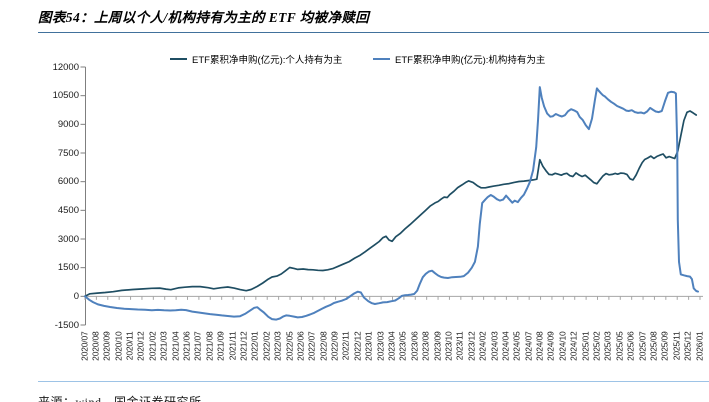  Describe the element at coordinates (494, 346) in the screenshot. I see `x-axis-label: 2024/03` at that location.